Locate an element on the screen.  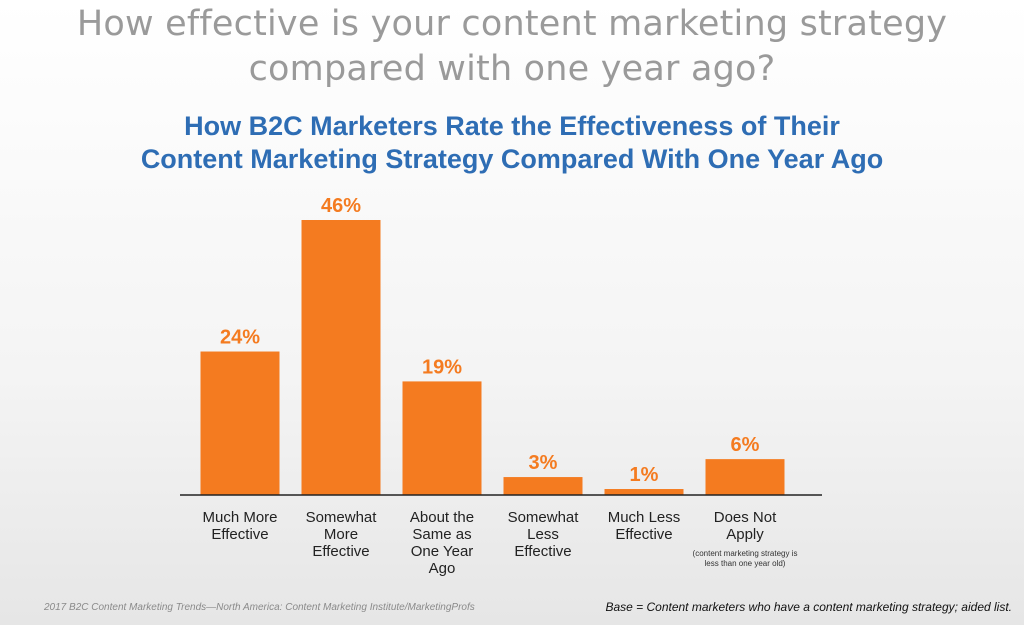
category-label-3: Somewhat Less Effective is located at coordinates (543, 534).